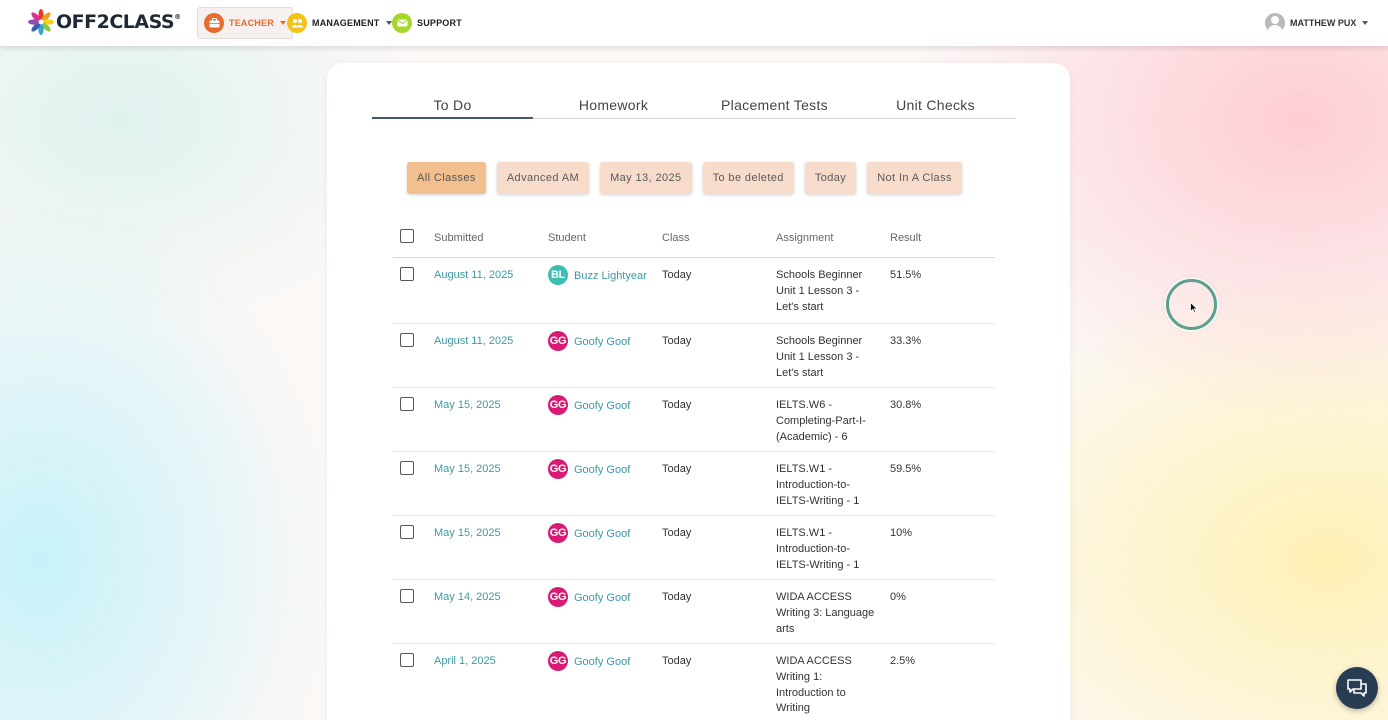  What do you see at coordinates (439, 23) in the screenshot?
I see `nav-support-label: SUPPORT` at bounding box center [439, 23].